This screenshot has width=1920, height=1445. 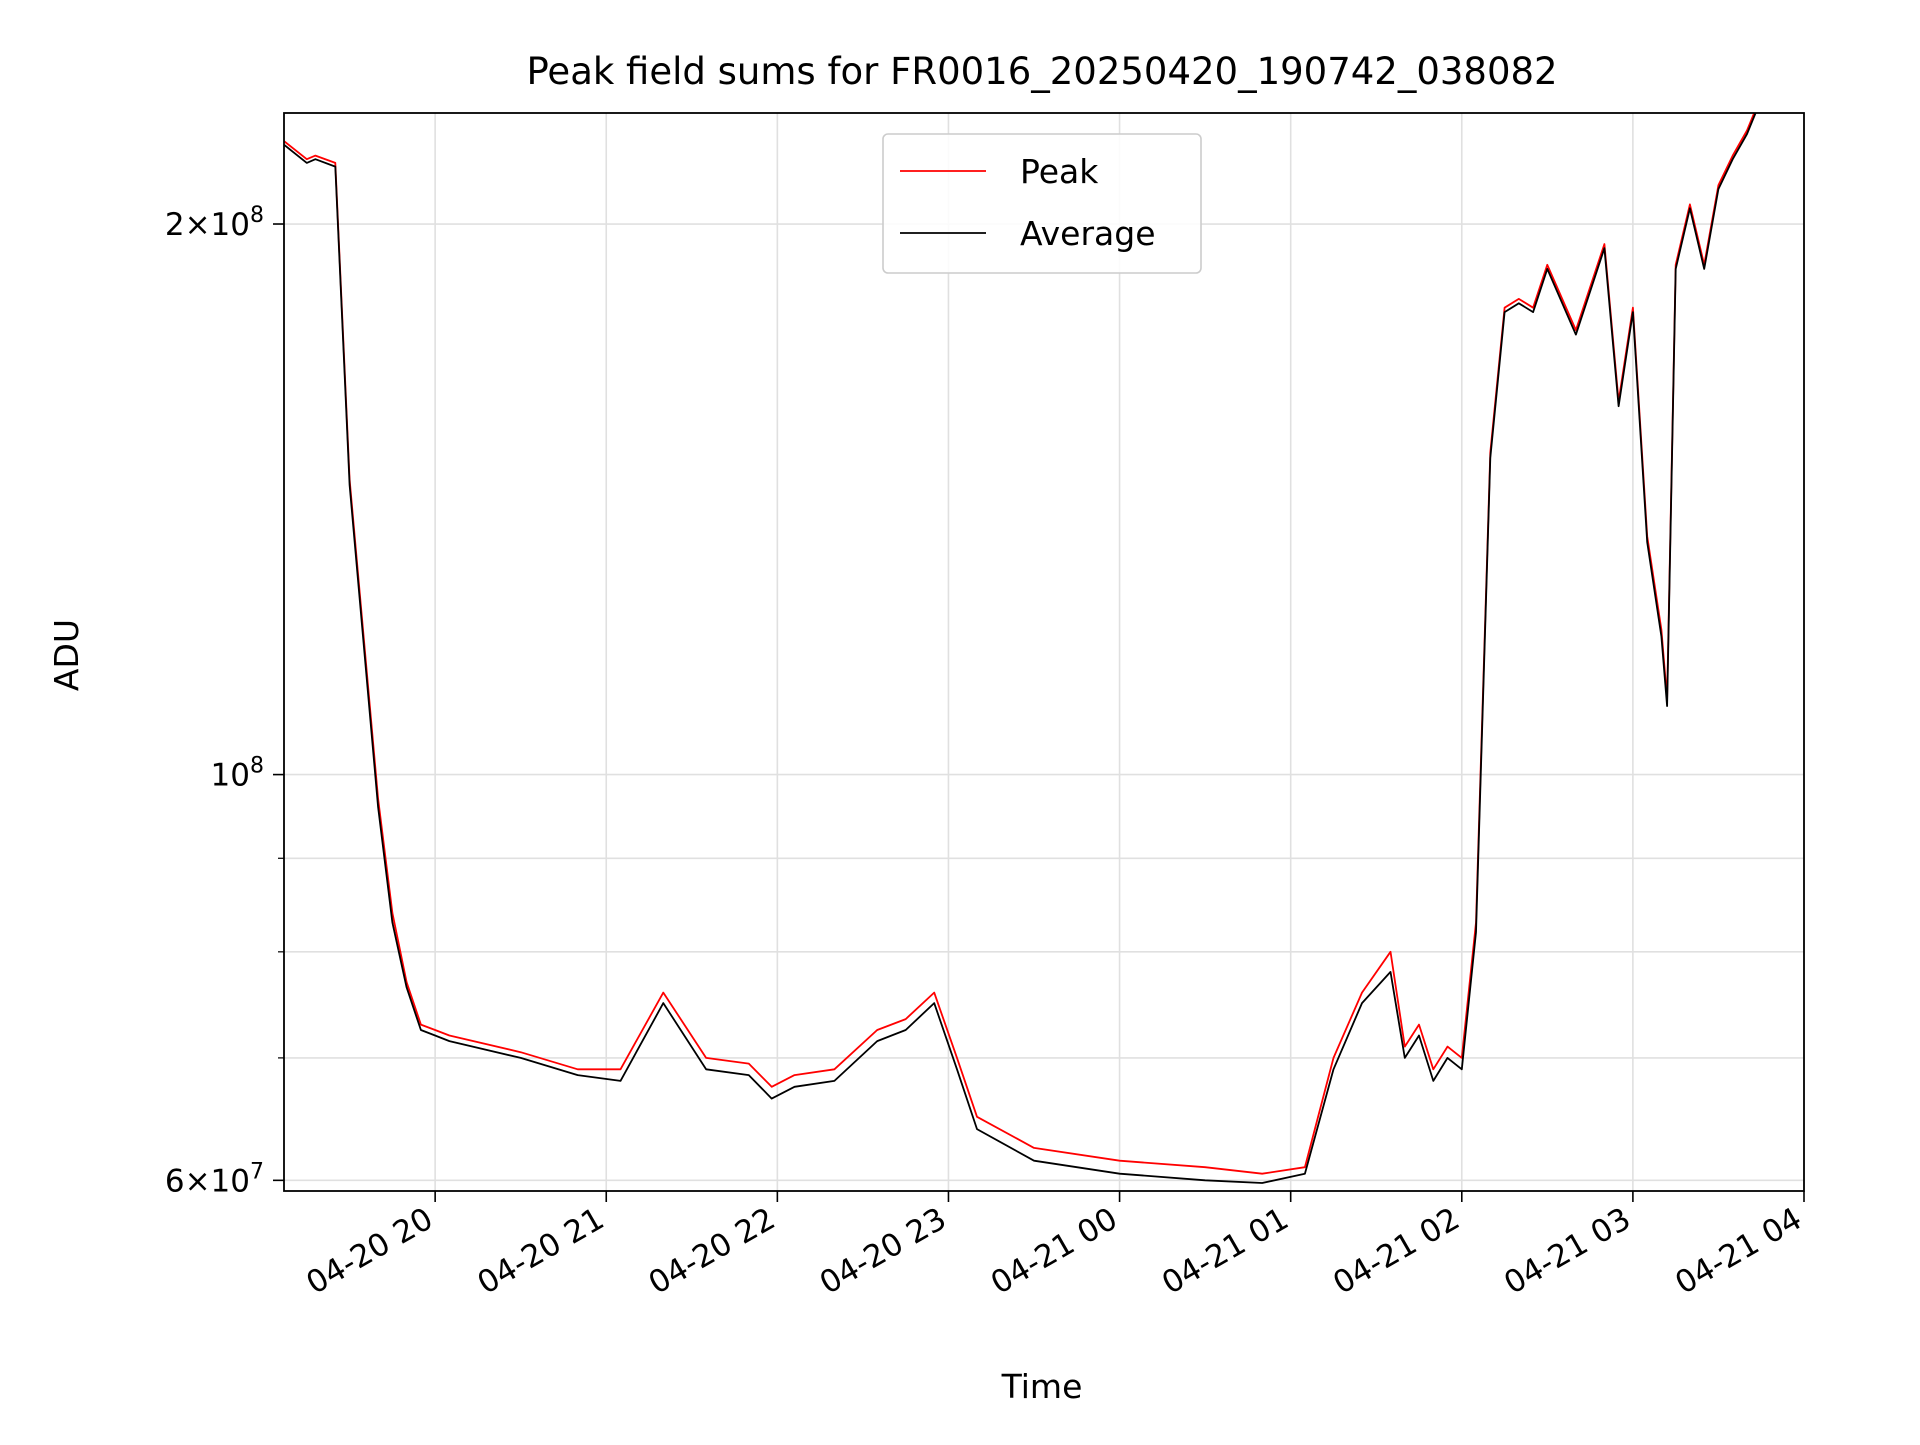 What do you see at coordinates (237, 774) in the screenshot?
I see `y-tick-label: 108` at bounding box center [237, 774].